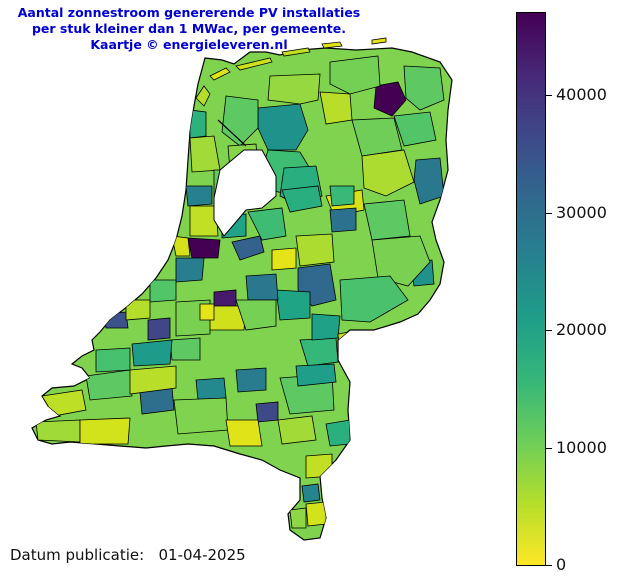 The height and width of the screenshot is (578, 619). Describe the element at coordinates (315, 250) in the screenshot. I see `municipality-veluwe-north` at that location.